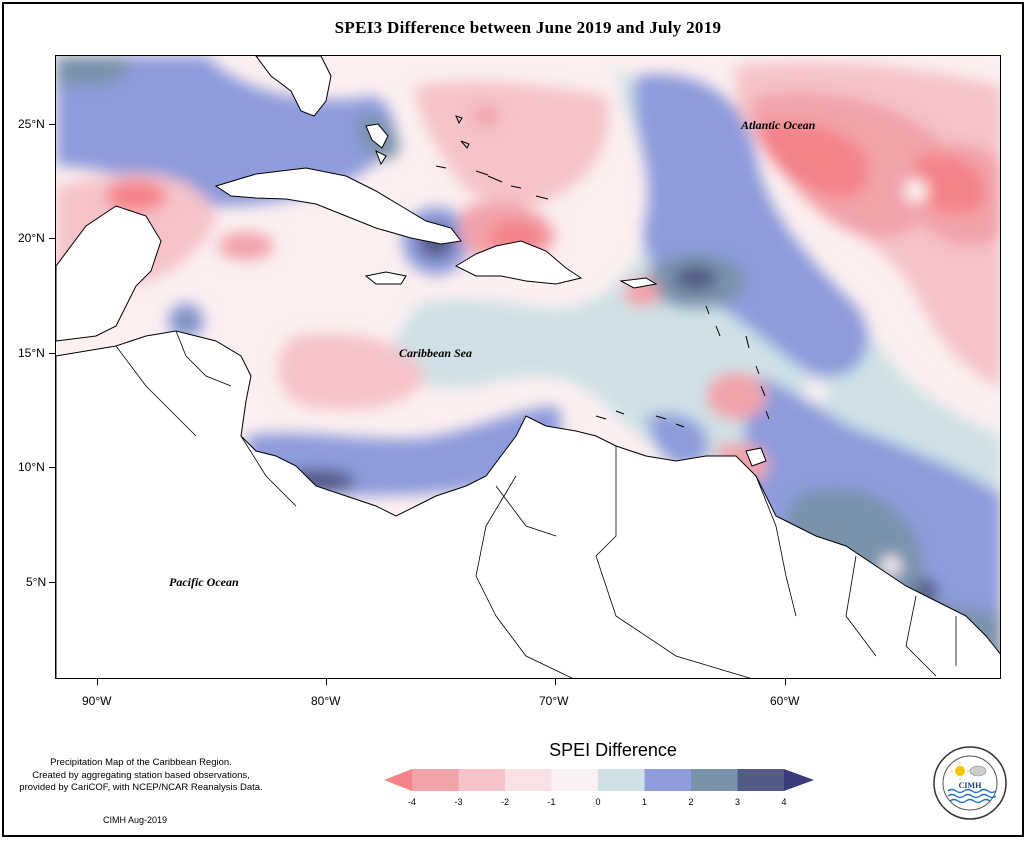 The height and width of the screenshot is (843, 1030). Describe the element at coordinates (778, 125) in the screenshot. I see `atlantic-ocean-label: Atlantic Ocean` at that location.